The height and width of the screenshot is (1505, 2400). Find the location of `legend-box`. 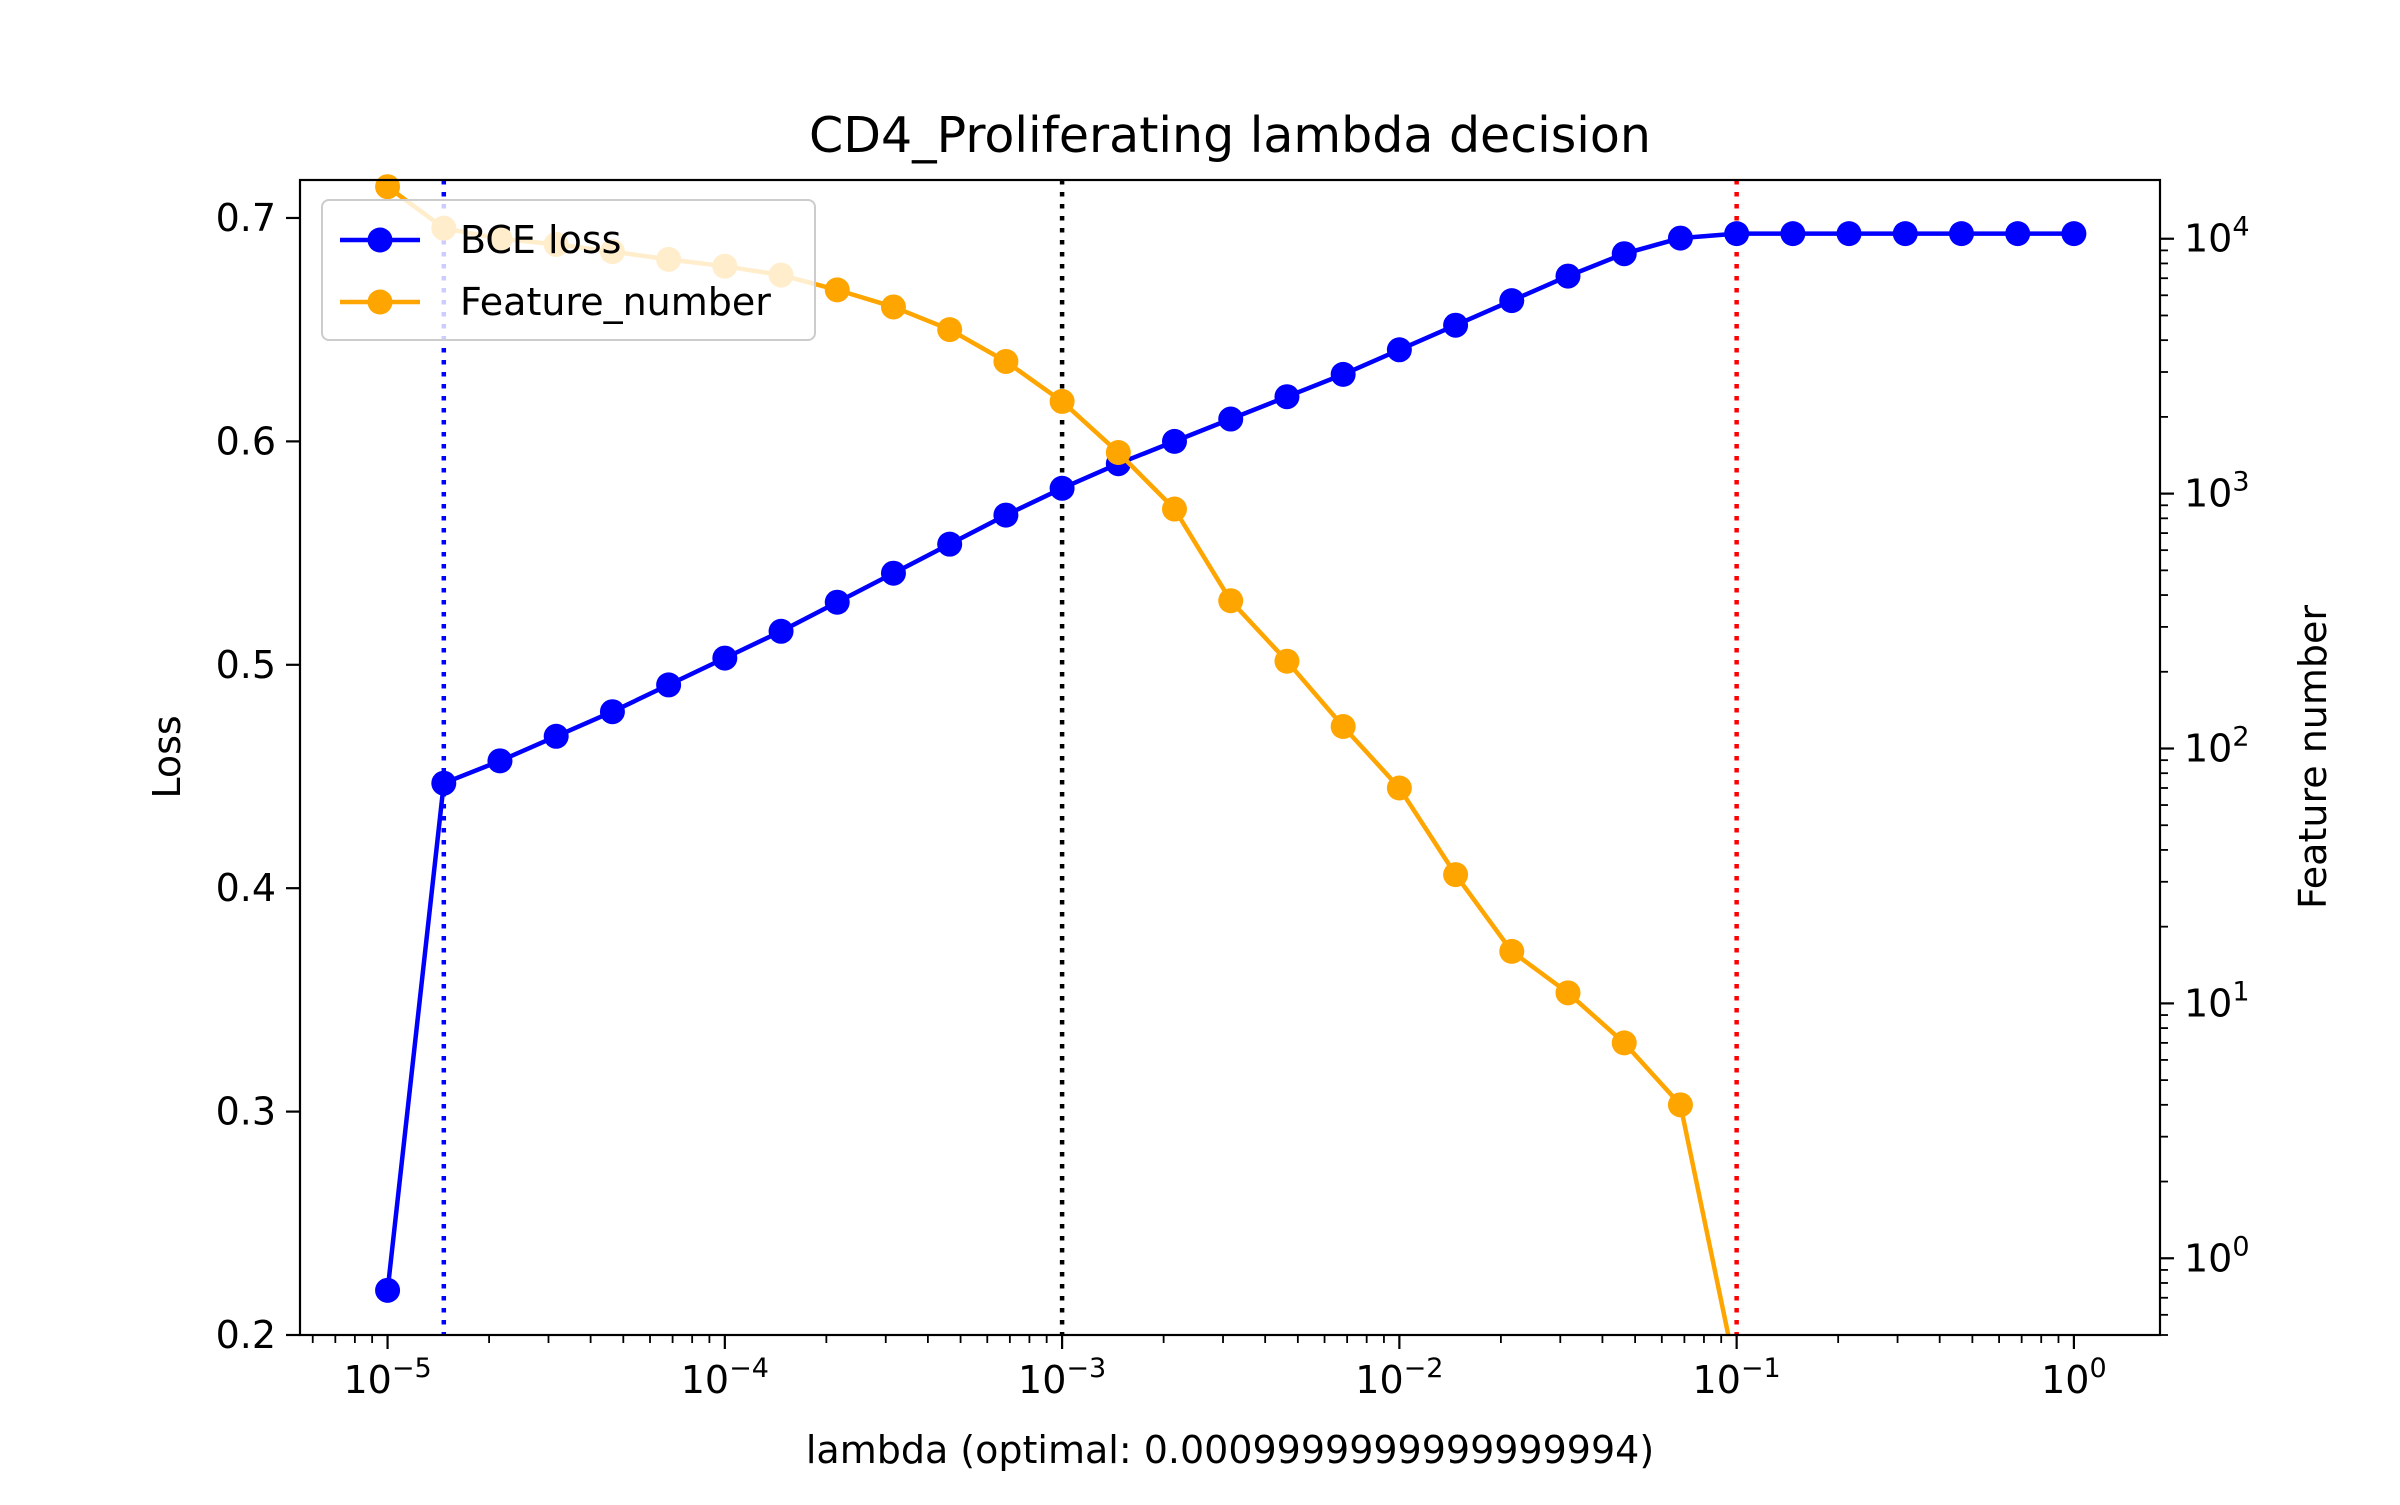

legend-box is located at coordinates (568, 270).